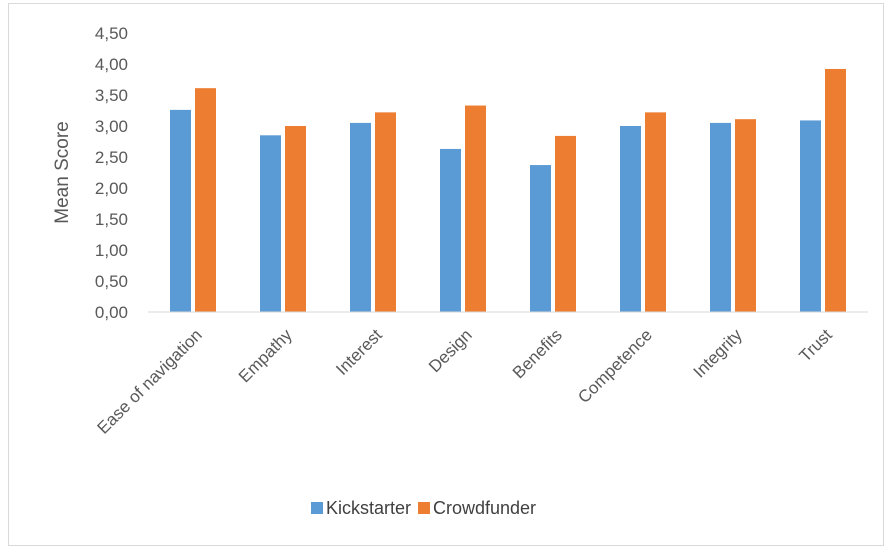  I want to click on y-tick-label: 4,50, so click(111, 33).